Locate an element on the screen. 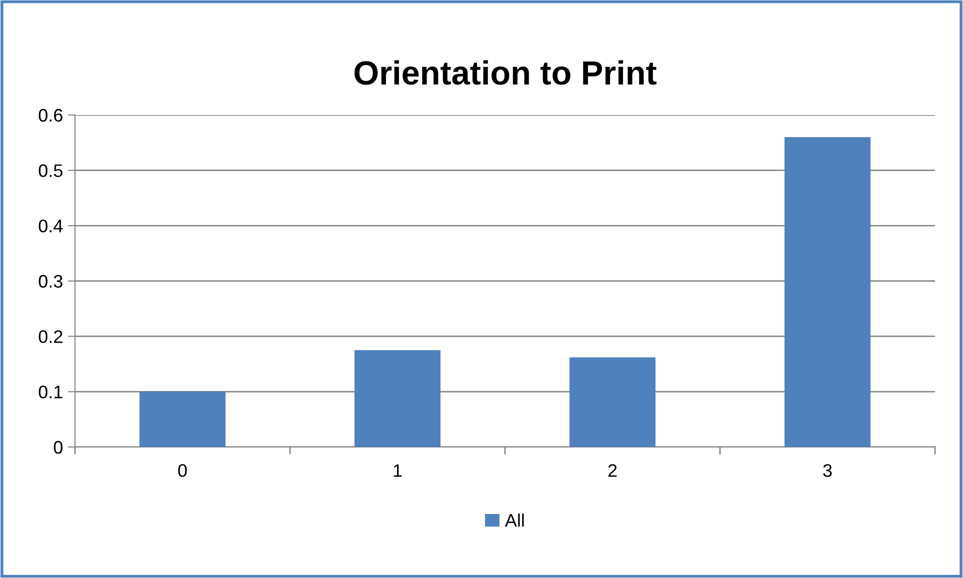  y-tick-label: 0.6 is located at coordinates (50, 115).